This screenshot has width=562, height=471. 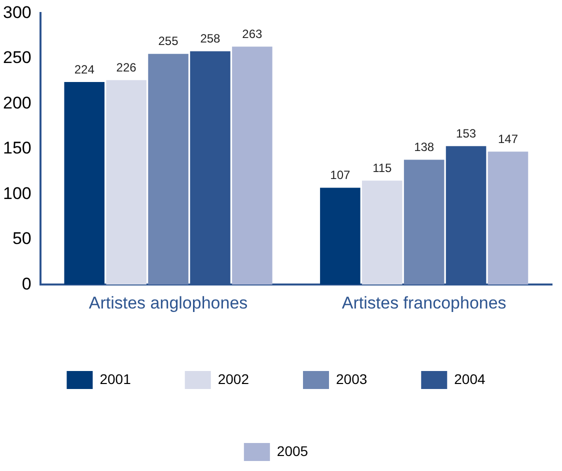 What do you see at coordinates (466, 133) in the screenshot?
I see `data-label: 153` at bounding box center [466, 133].